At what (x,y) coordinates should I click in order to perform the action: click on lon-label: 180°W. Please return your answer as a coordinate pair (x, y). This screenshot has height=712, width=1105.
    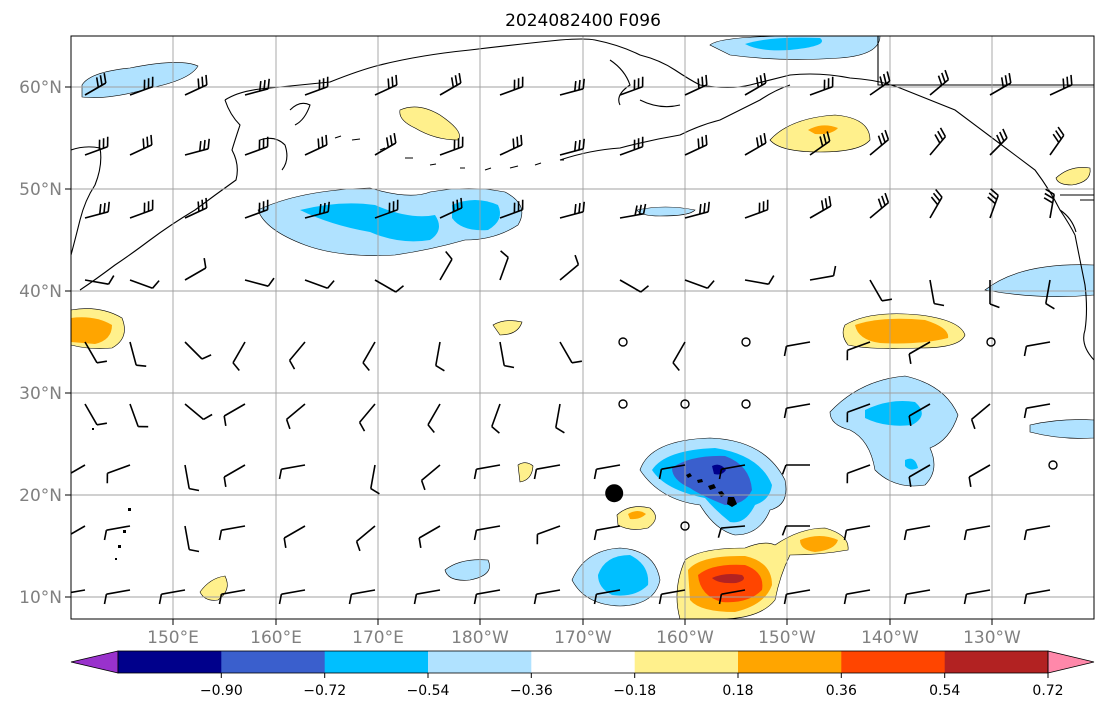
    Looking at the image, I should click on (480, 638).